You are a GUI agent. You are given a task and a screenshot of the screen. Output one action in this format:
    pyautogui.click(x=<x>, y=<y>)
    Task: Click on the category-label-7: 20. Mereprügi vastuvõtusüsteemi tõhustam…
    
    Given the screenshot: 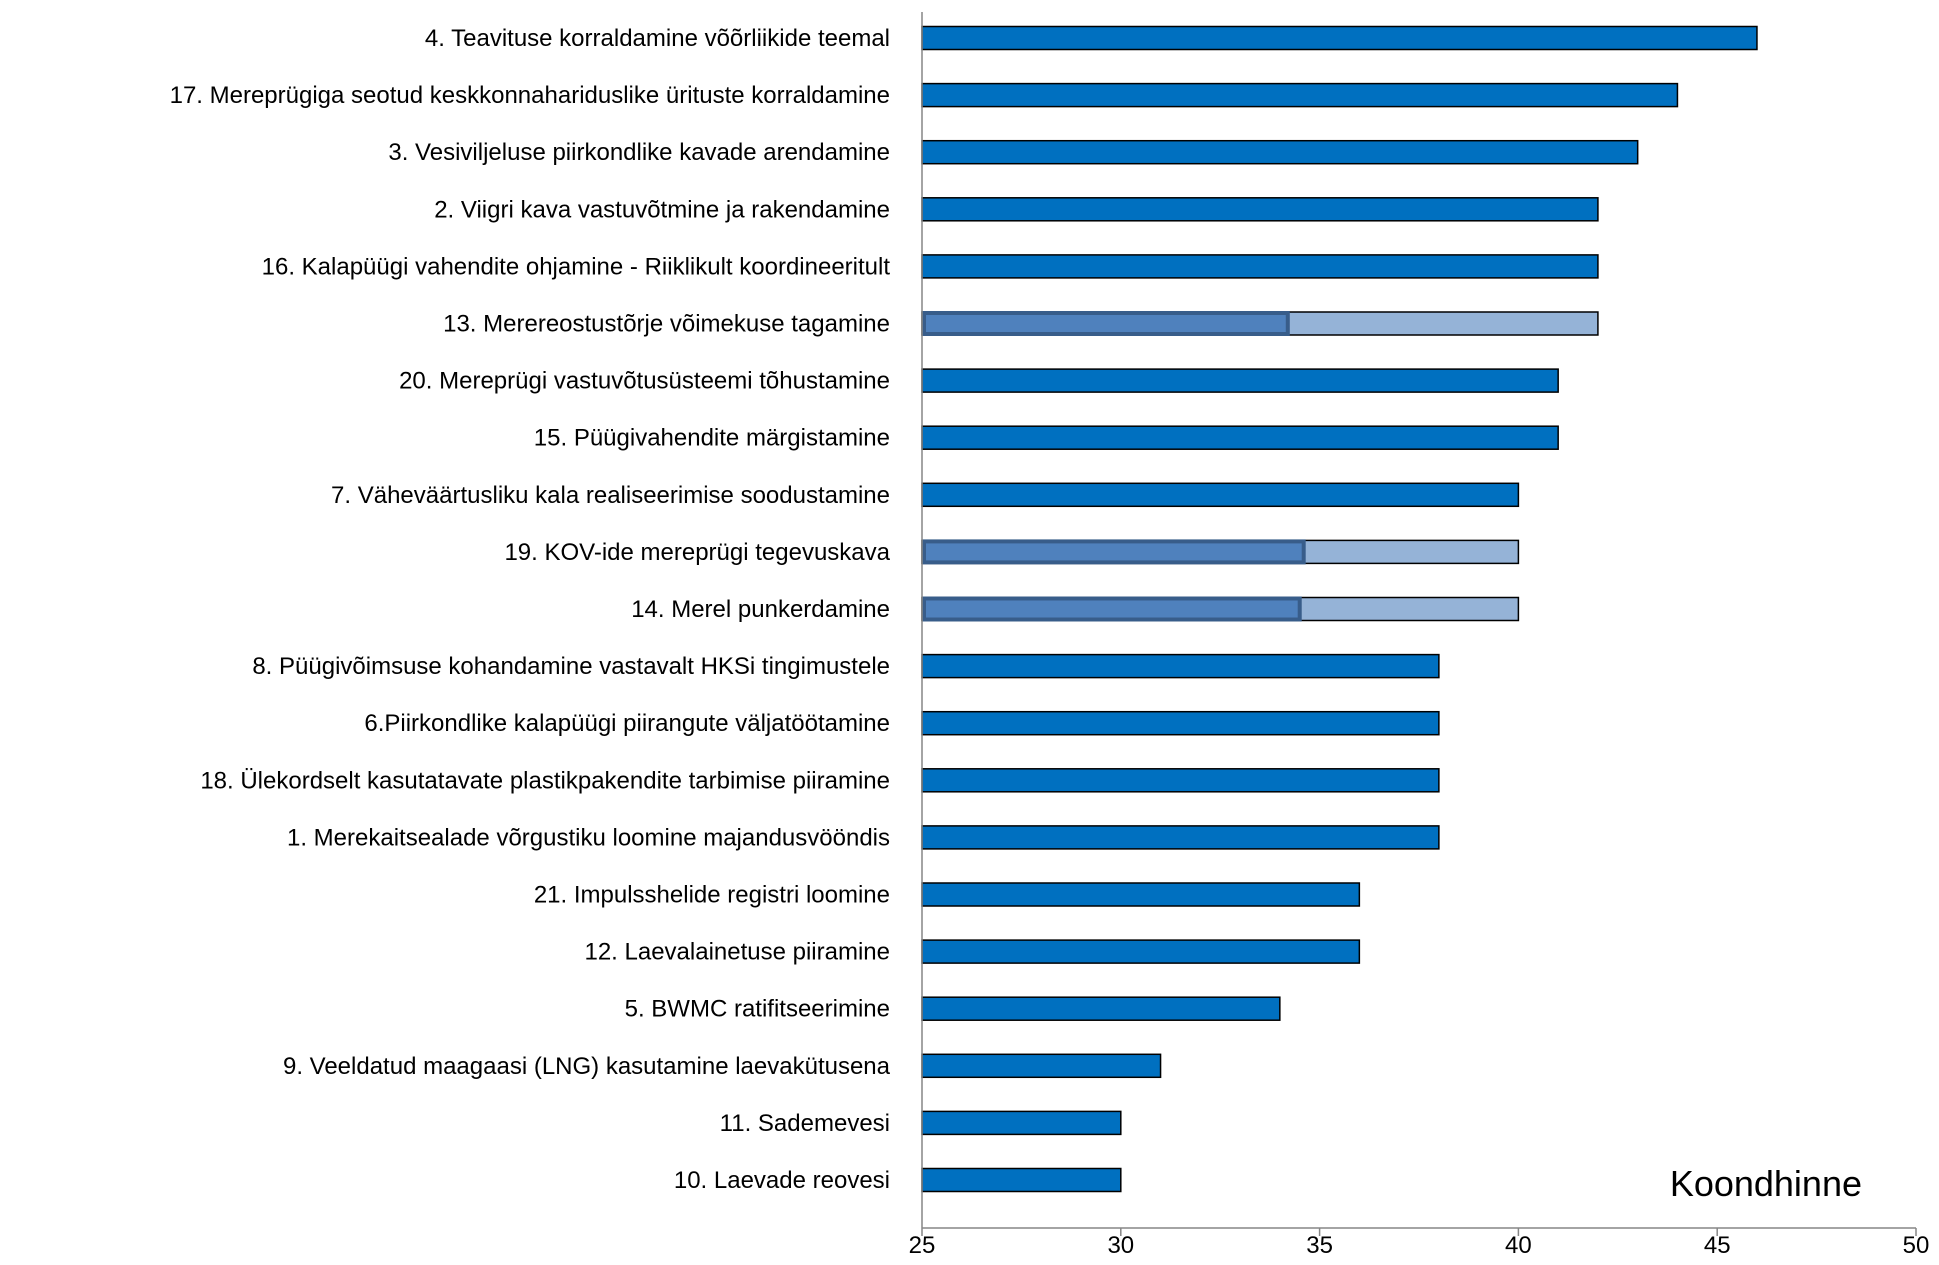 What is the action you would take?
    pyautogui.click(x=644, y=381)
    